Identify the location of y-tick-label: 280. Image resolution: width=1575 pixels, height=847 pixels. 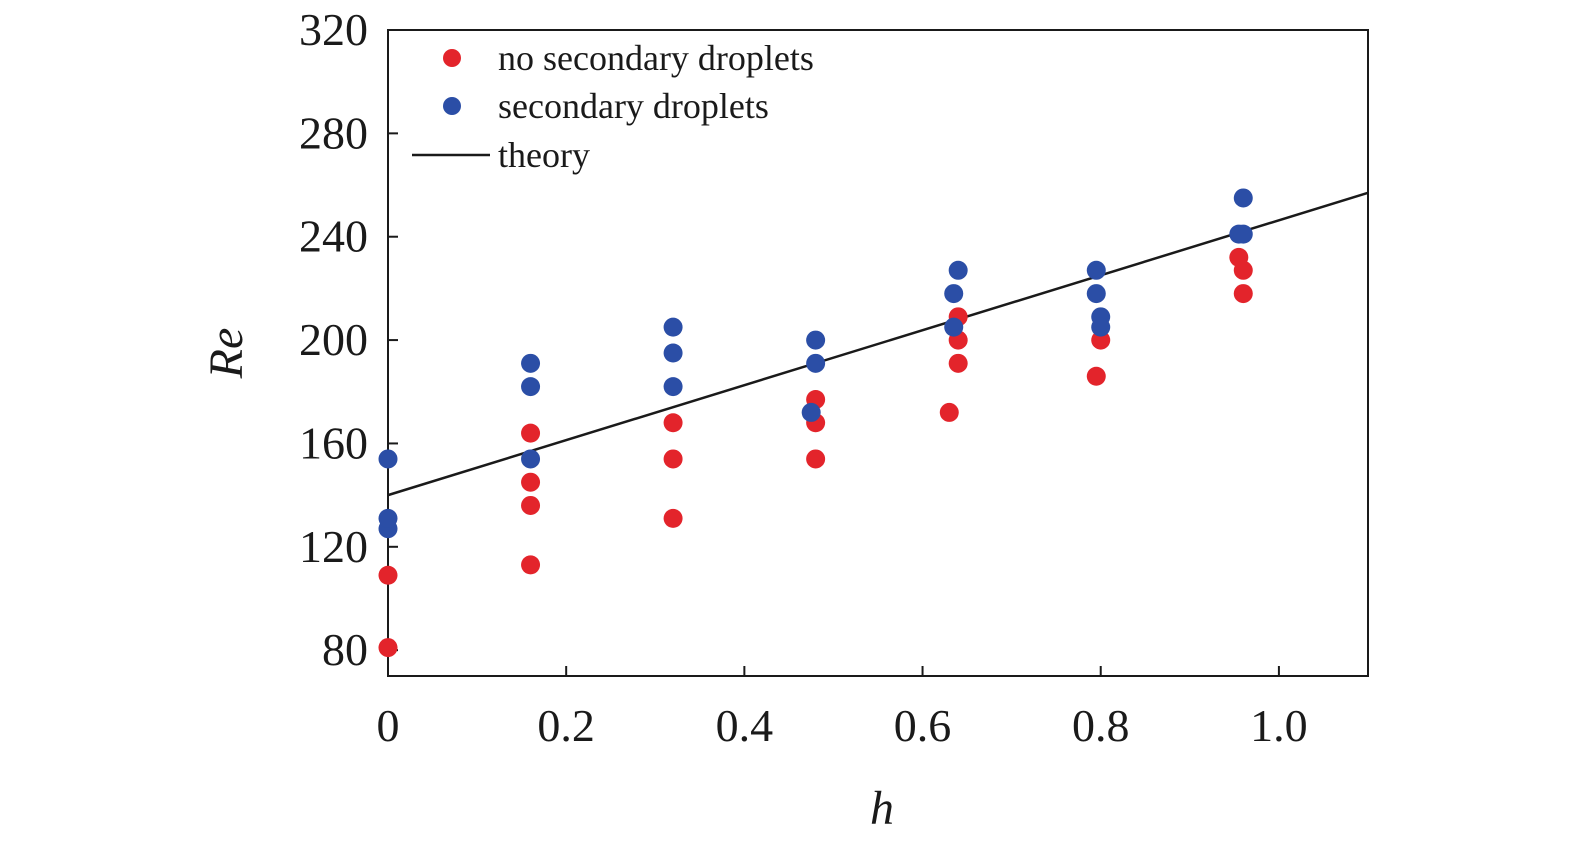
(333, 132).